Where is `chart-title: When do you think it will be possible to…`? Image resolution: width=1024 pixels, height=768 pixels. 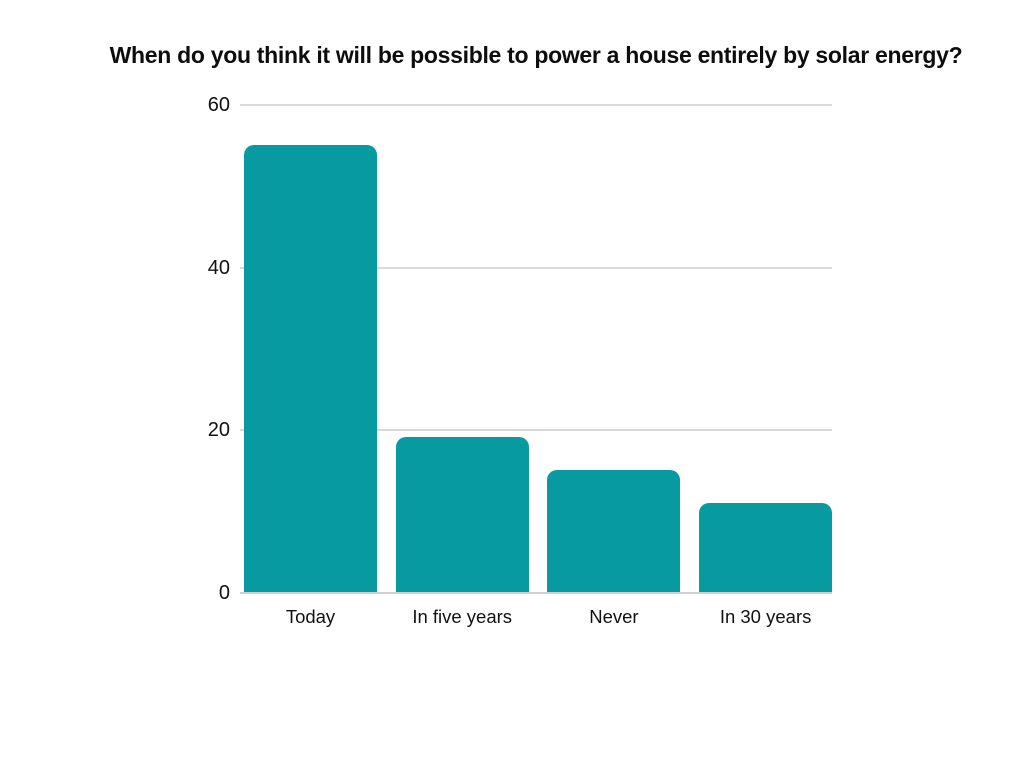
chart-title: When do you think it will be possible to… is located at coordinates (536, 55).